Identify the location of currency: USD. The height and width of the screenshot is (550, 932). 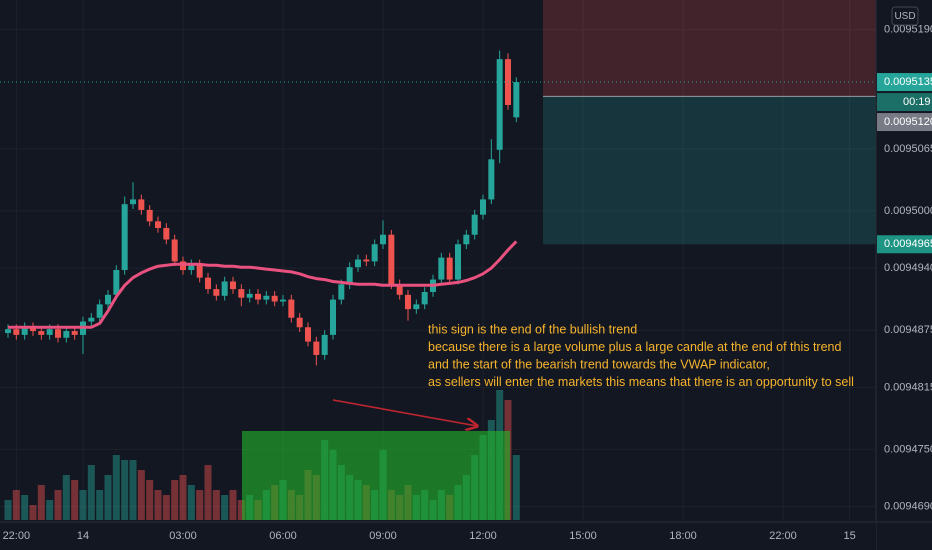
(904, 16).